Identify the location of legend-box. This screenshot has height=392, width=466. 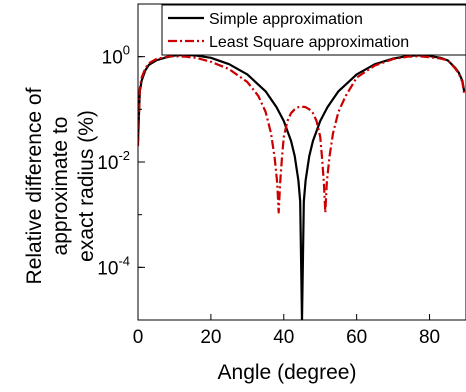
(313, 30).